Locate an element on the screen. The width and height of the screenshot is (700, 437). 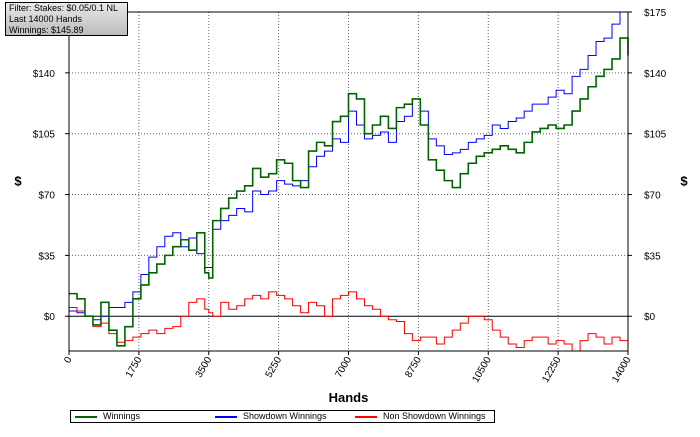
legend-swatch-winnings is located at coordinates (86, 416).